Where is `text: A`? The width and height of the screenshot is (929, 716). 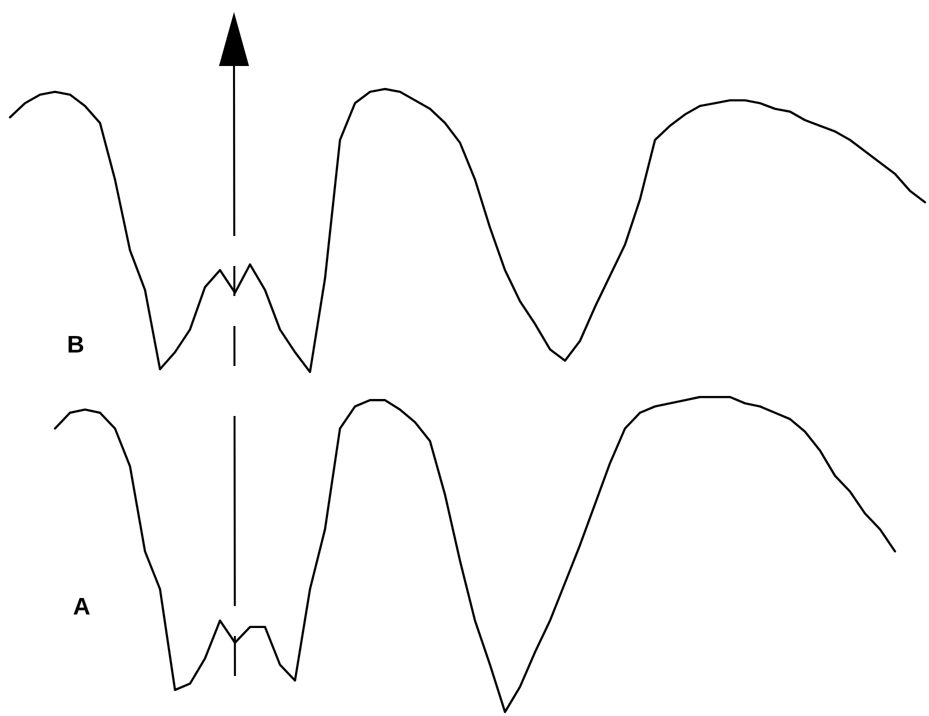
text: A is located at coordinates (81, 607).